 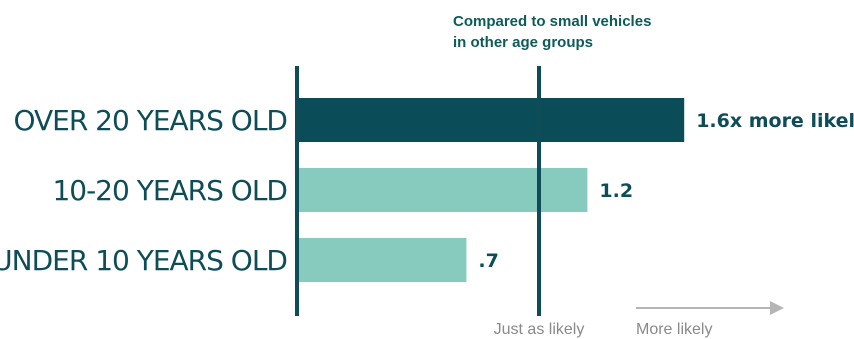 I want to click on arrow-right-icon, so click(x=777, y=308).